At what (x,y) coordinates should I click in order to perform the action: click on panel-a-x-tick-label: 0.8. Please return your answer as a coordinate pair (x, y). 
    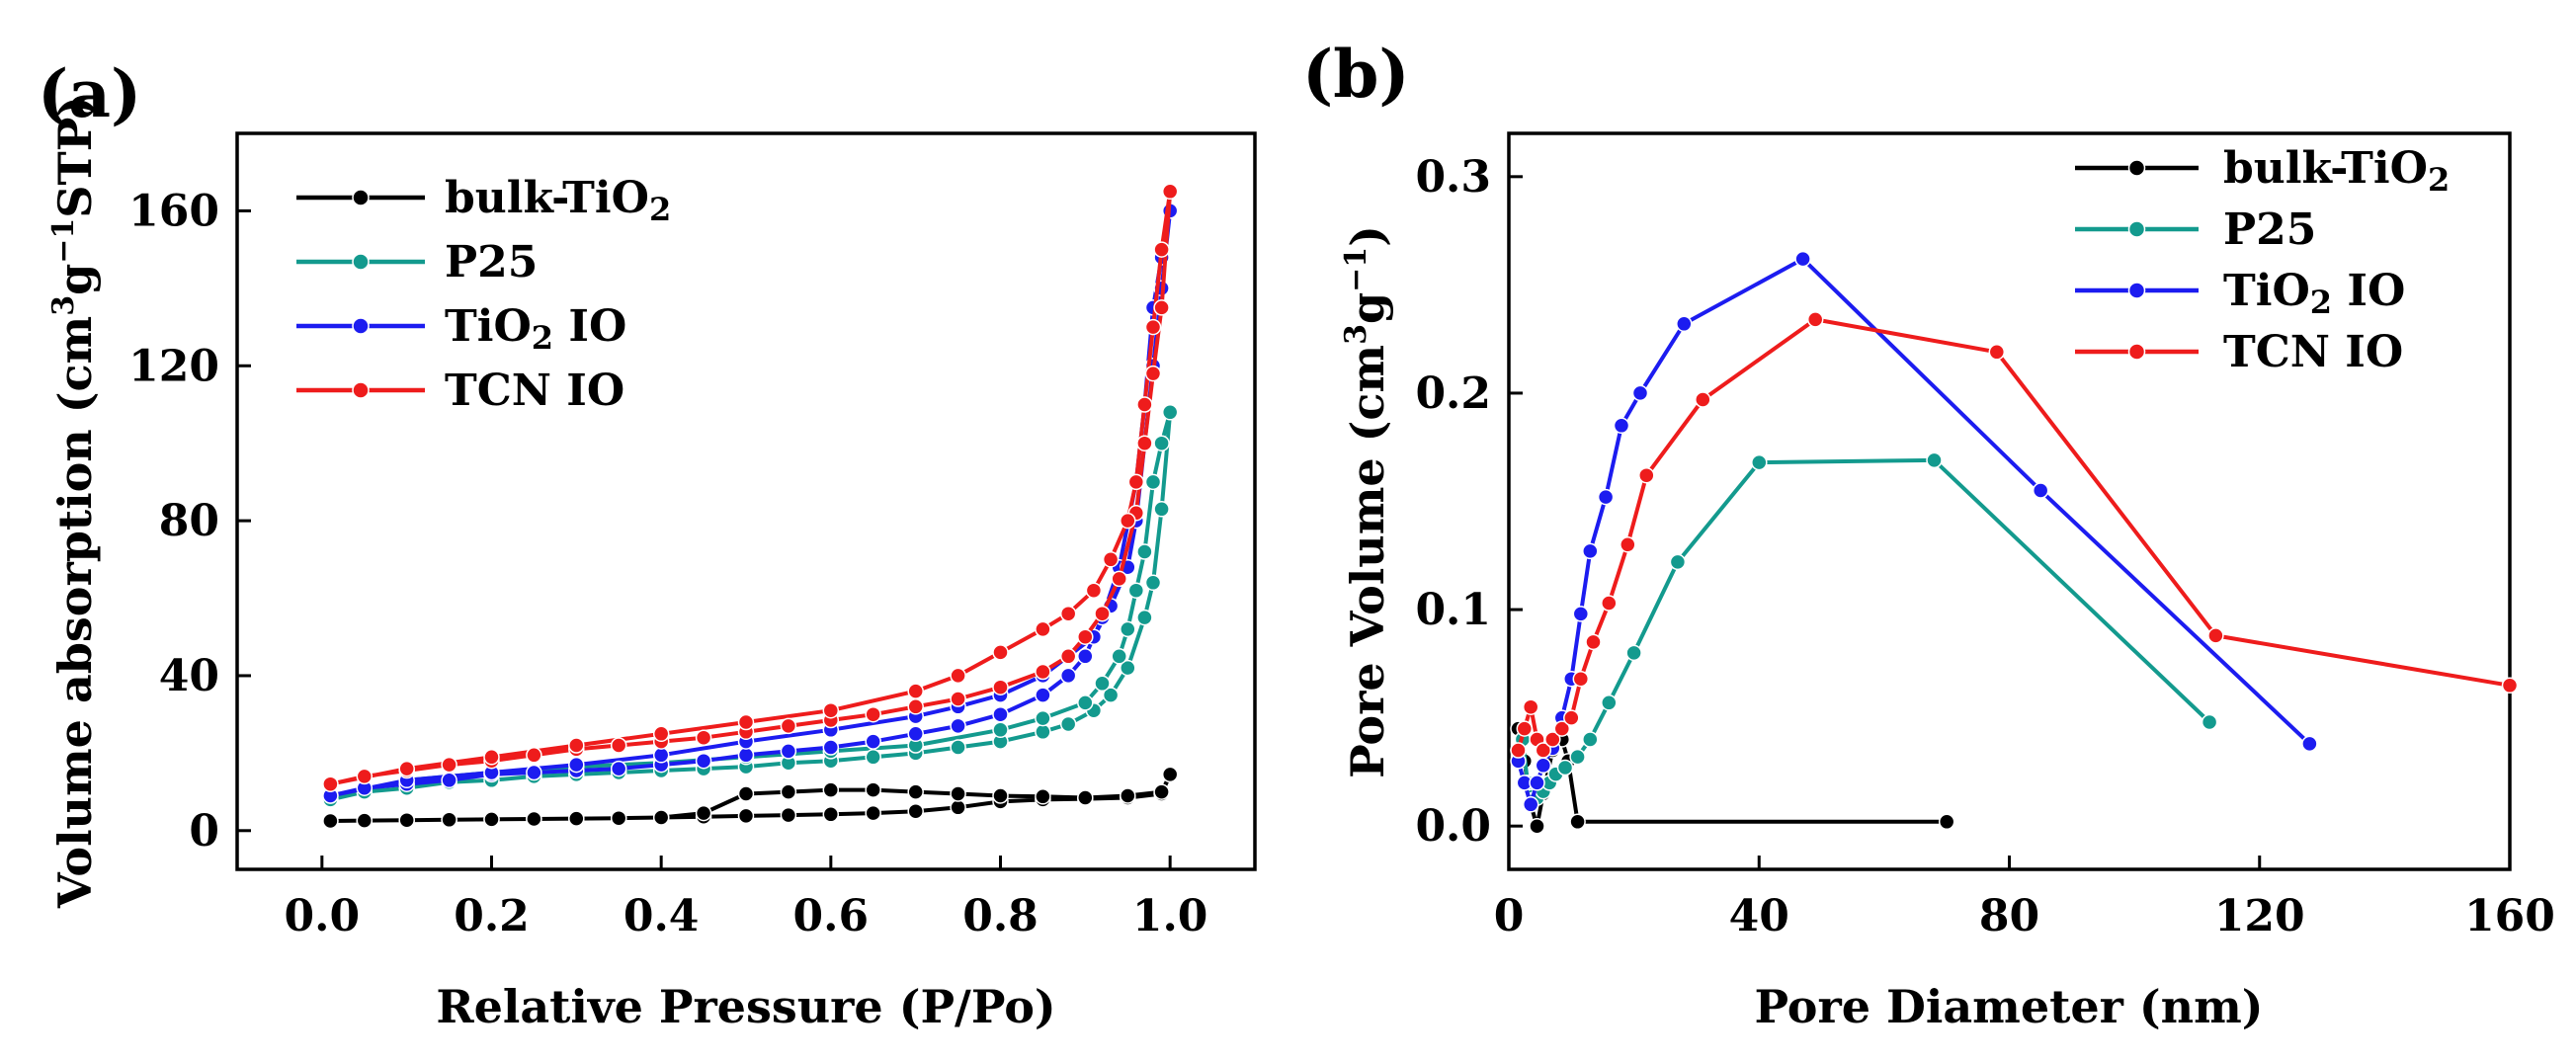
    Looking at the image, I should click on (1000, 916).